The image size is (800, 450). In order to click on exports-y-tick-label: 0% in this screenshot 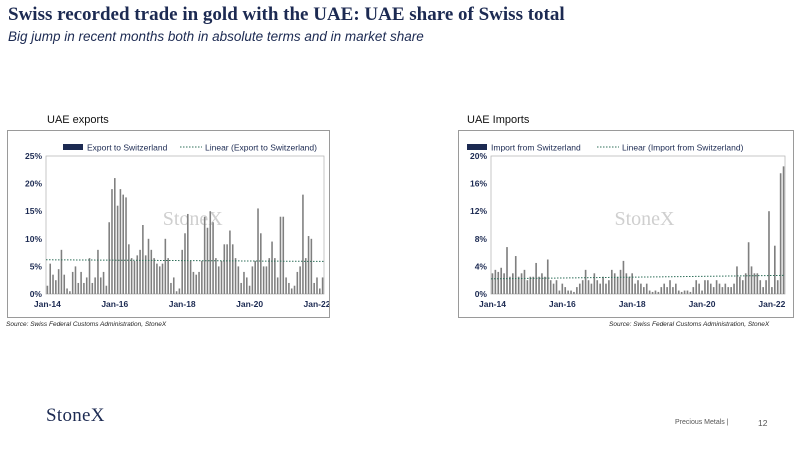, I will do `click(36, 294)`.